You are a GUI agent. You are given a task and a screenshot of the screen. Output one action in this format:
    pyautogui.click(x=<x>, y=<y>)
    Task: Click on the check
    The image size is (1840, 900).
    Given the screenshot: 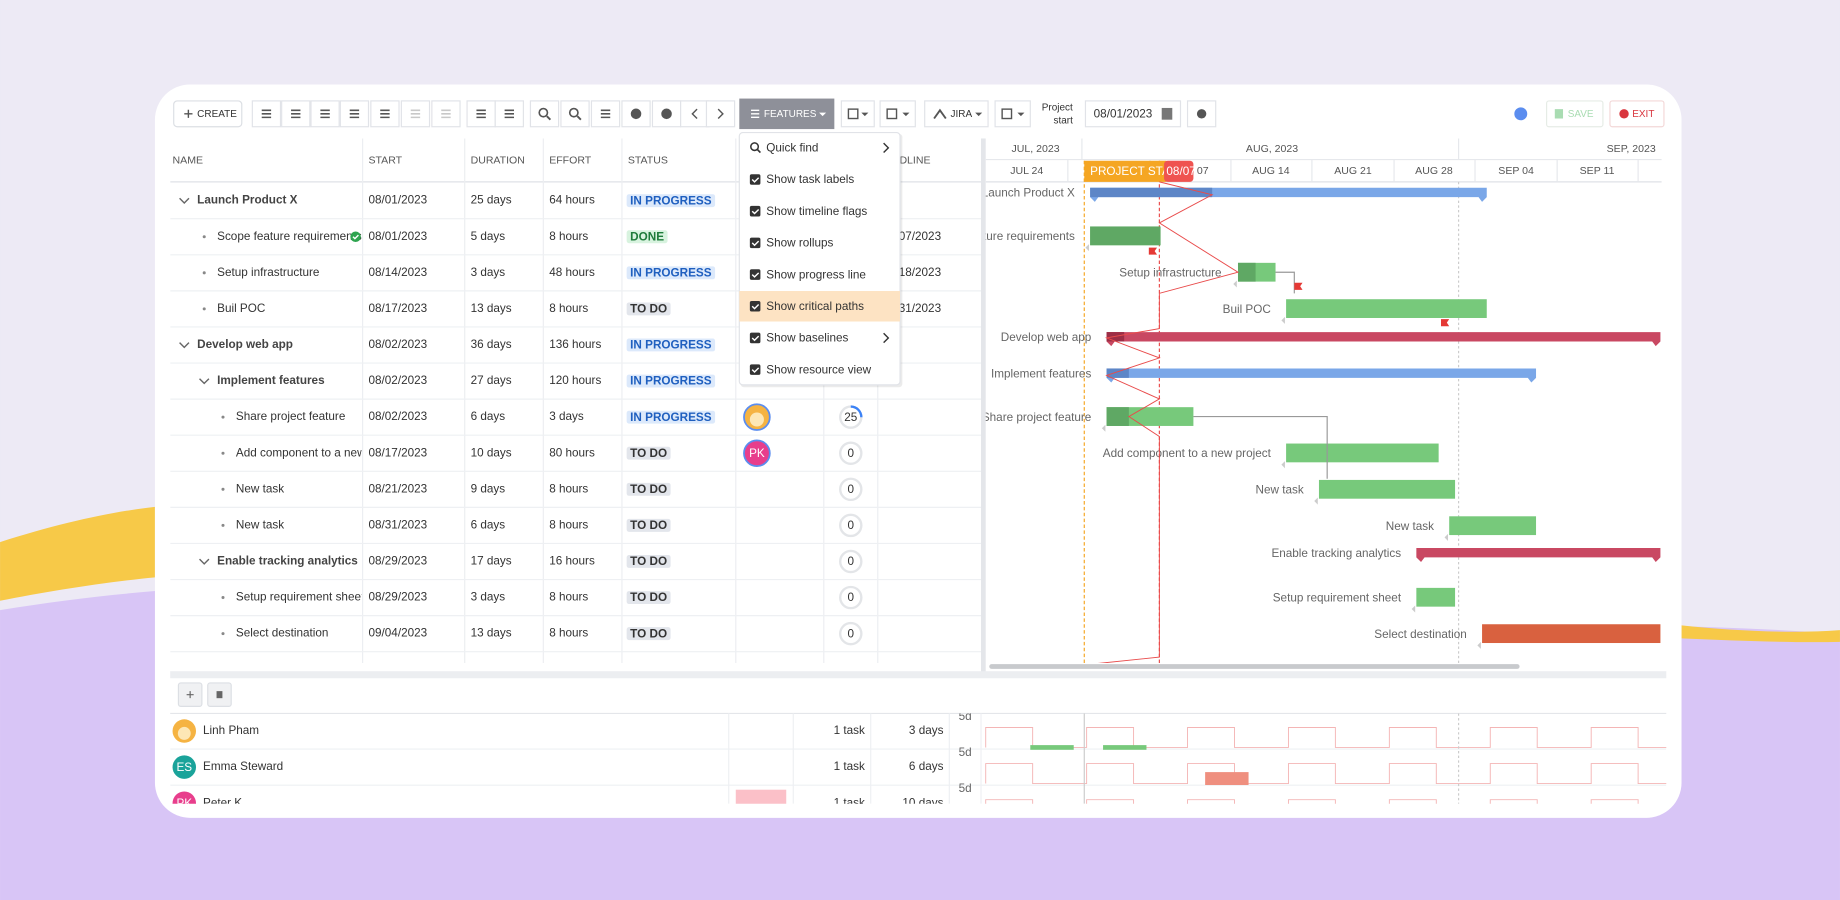 What is the action you would take?
    pyautogui.click(x=755, y=370)
    